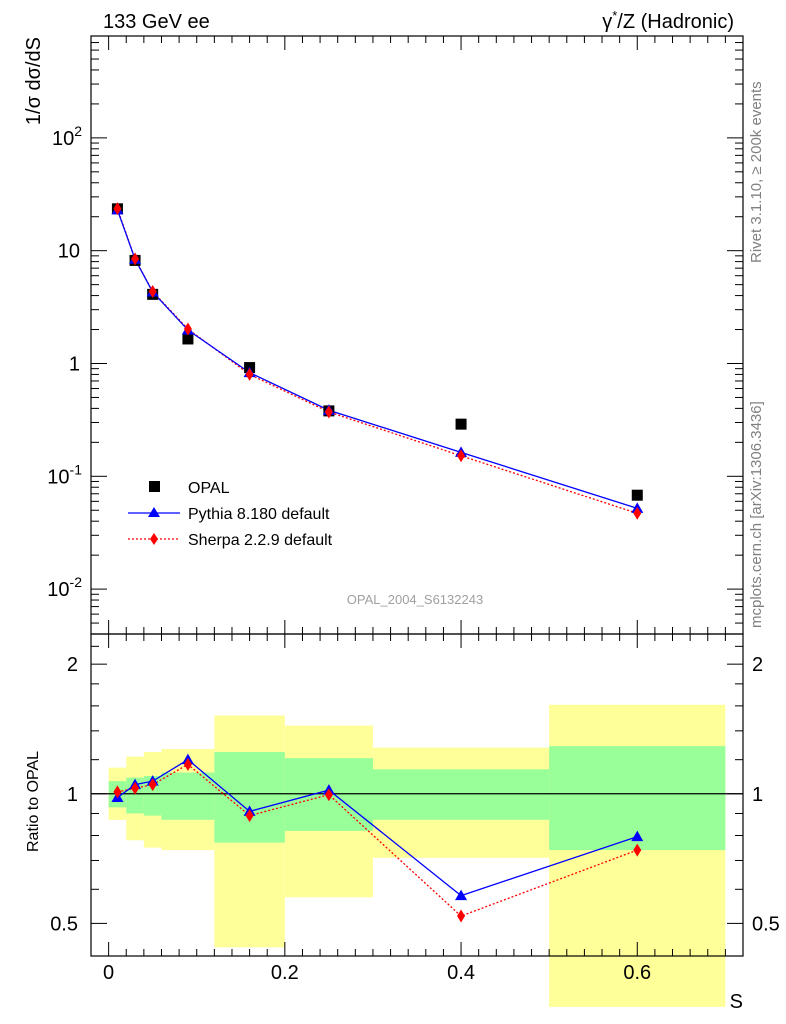  I want to click on y-tick-label: 10, so click(69, 252).